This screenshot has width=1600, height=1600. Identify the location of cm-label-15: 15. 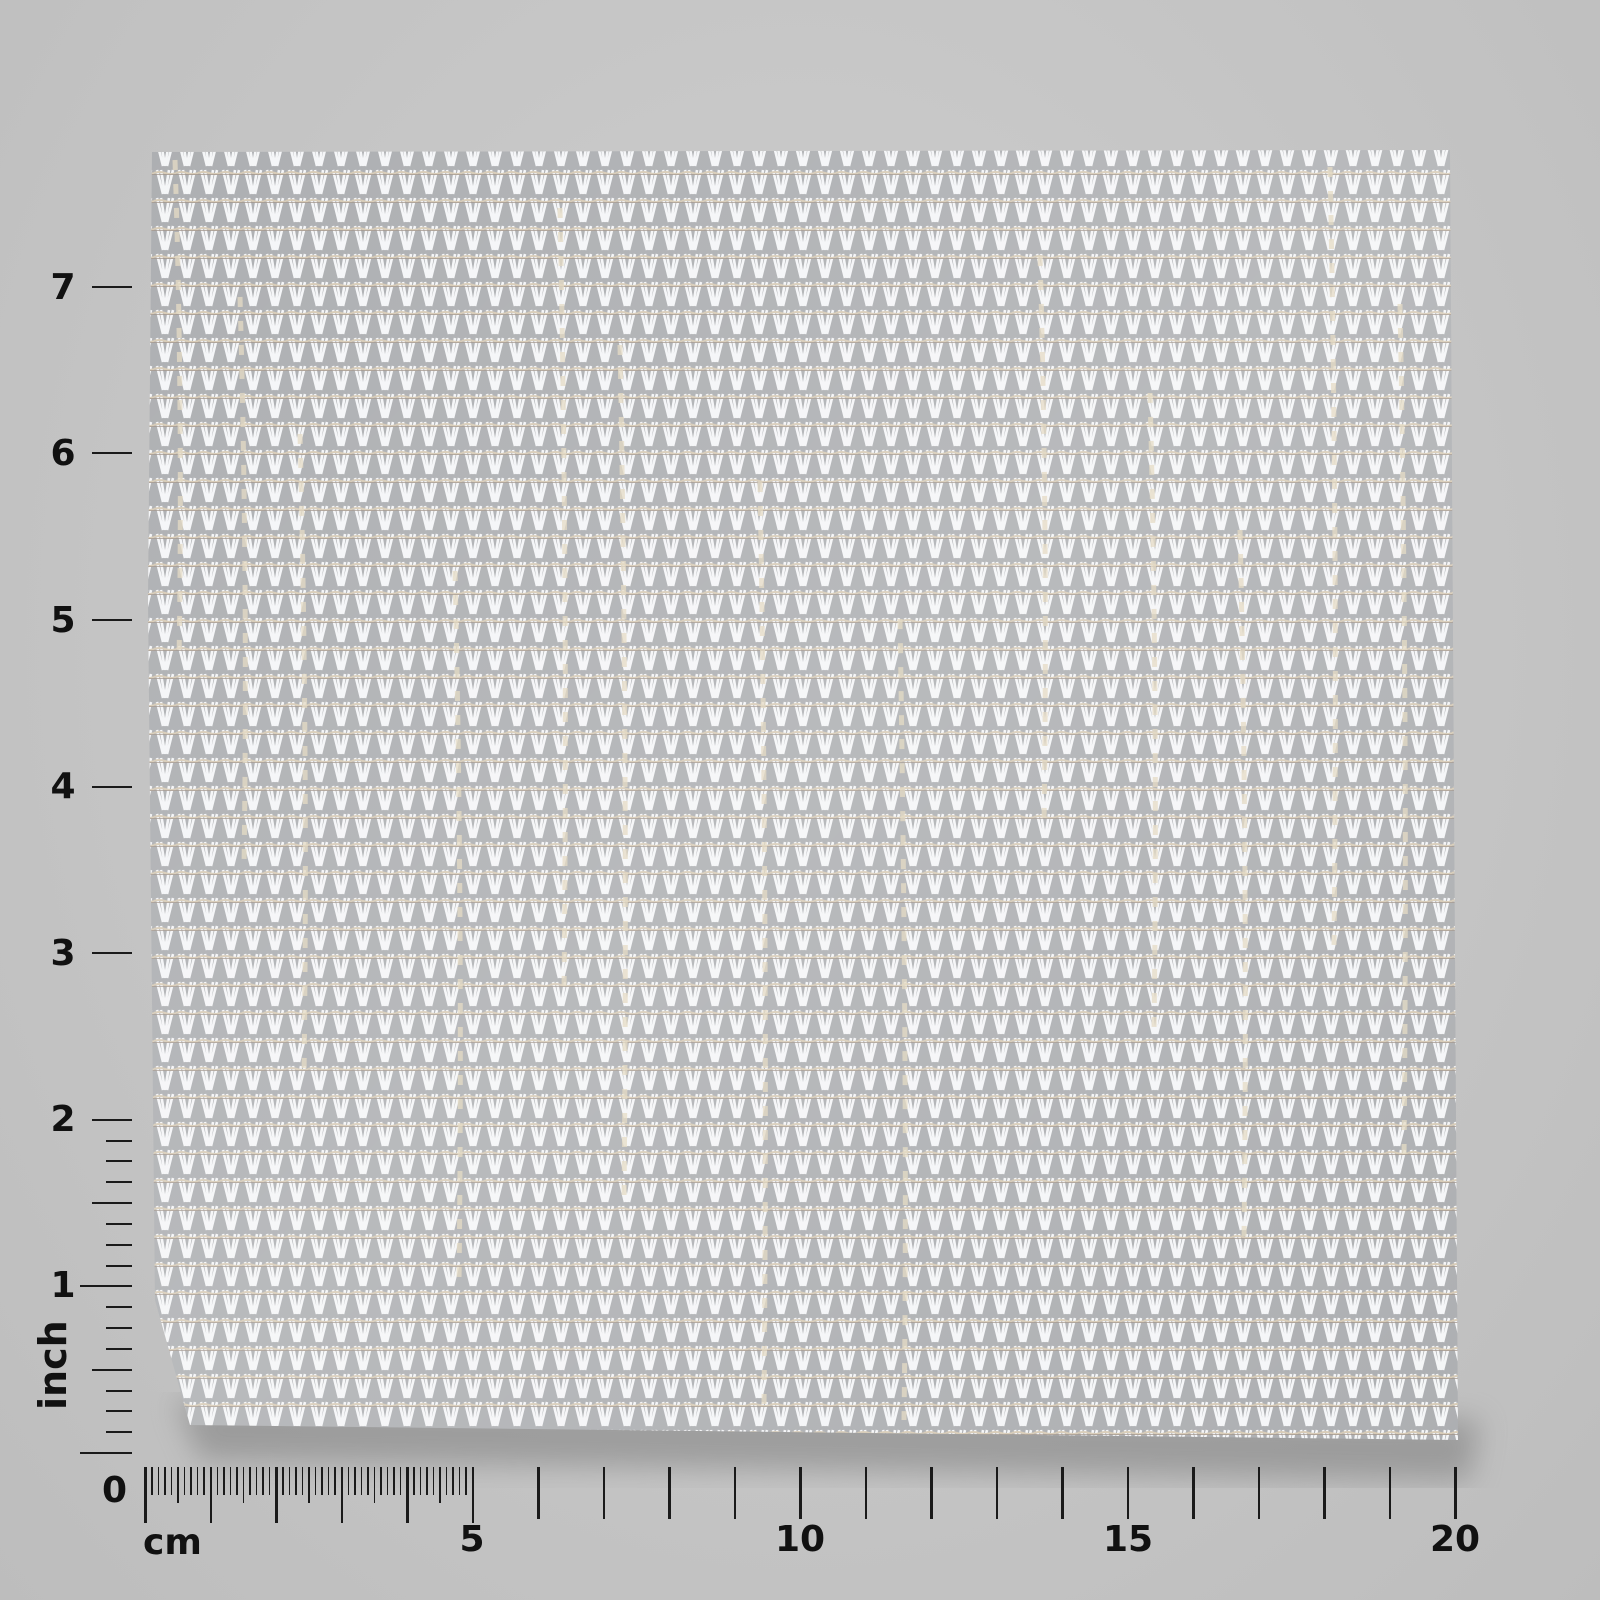
(1128, 1539).